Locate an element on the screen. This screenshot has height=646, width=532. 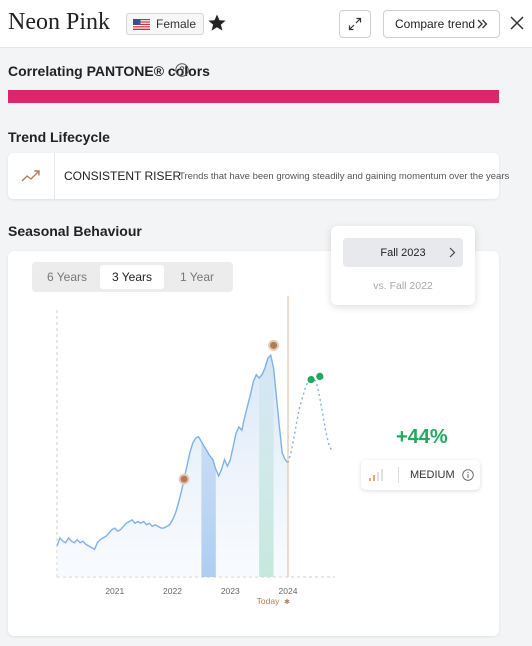
close-icon is located at coordinates (517, 23).